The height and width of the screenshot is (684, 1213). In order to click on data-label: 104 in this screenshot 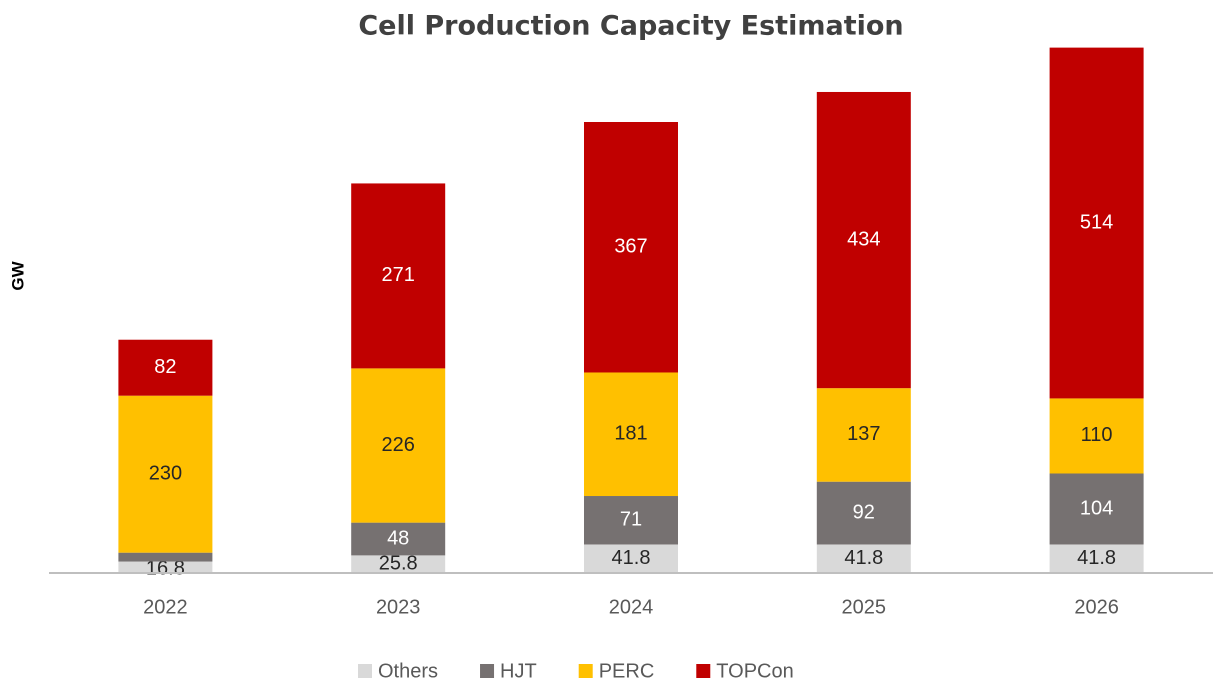, I will do `click(1096, 508)`.